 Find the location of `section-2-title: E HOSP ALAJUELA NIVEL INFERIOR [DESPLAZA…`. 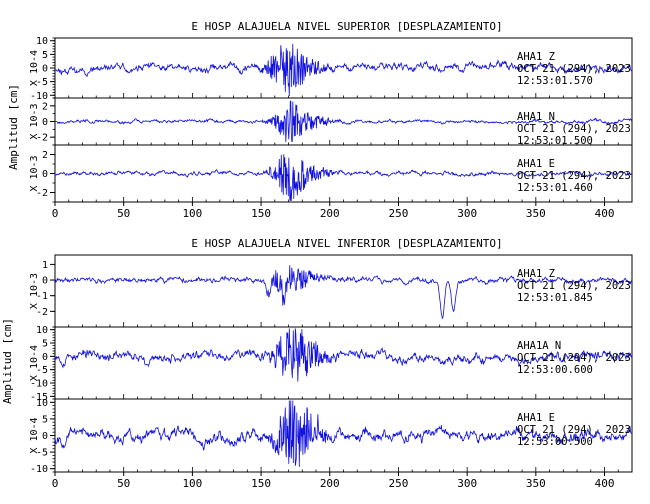

section-2-title: E HOSP ALAJUELA NIVEL INFERIOR [DESPLAZA… is located at coordinates (346, 243).